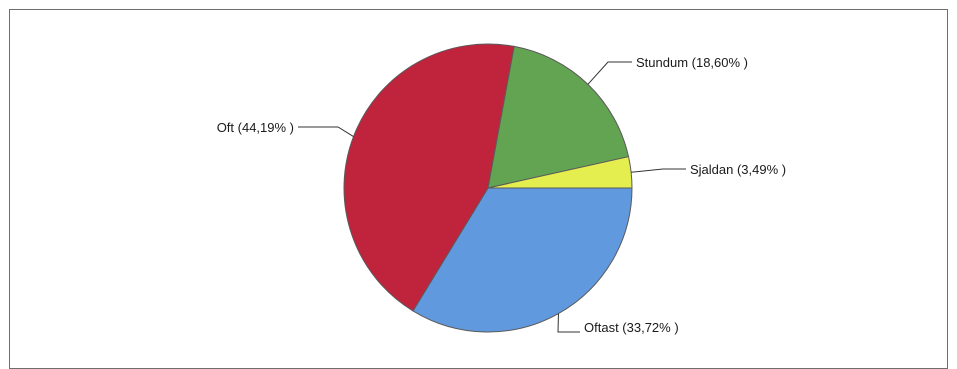  I want to click on slice-label: Stundum (18,60% ), so click(692, 62).